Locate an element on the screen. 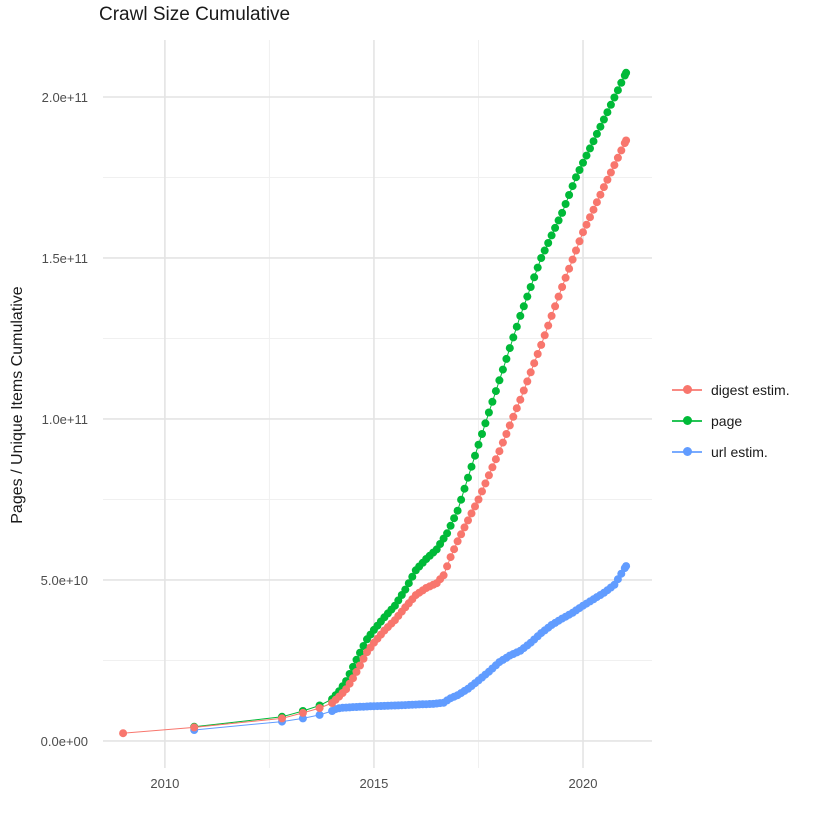  series-url-estim is located at coordinates (410, 648).